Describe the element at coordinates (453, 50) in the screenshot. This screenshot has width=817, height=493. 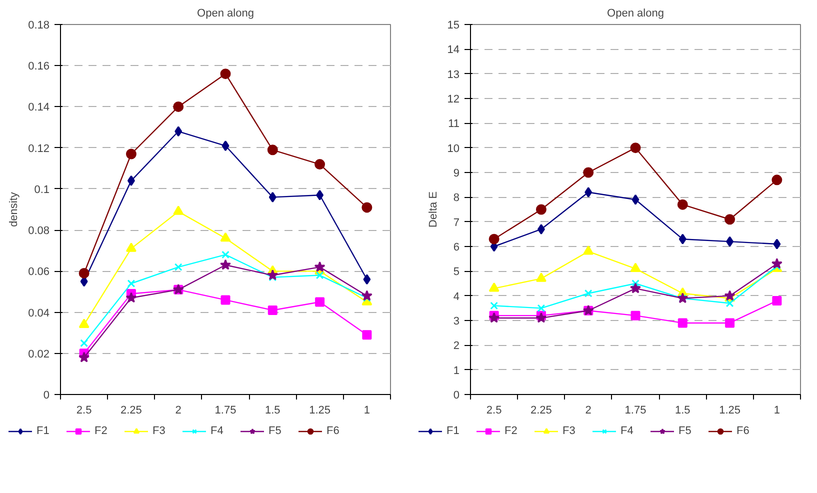
I see `y-tick-label: 14` at that location.